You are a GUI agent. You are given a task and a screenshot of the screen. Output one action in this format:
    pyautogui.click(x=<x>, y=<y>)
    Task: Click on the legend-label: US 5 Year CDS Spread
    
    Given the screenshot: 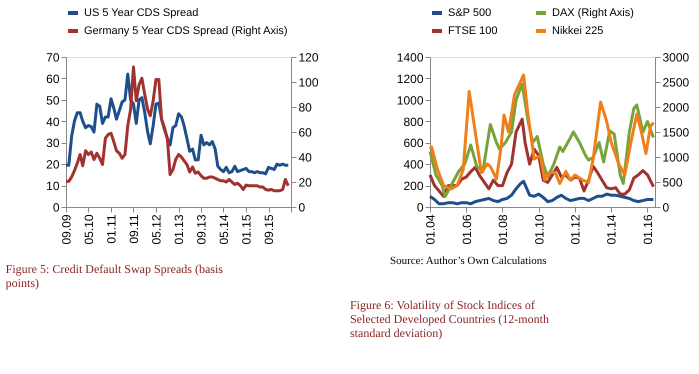 What is the action you would take?
    pyautogui.click(x=141, y=13)
    